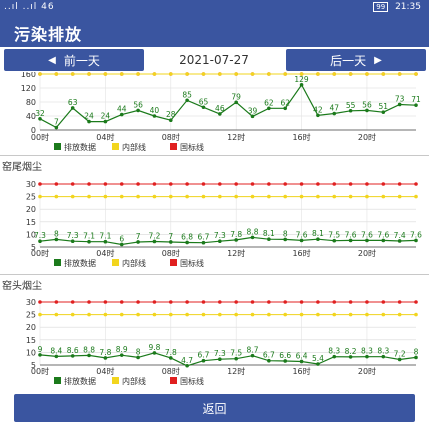  What do you see at coordinates (214, 408) in the screenshot?
I see `back-button: 返回` at bounding box center [214, 408].